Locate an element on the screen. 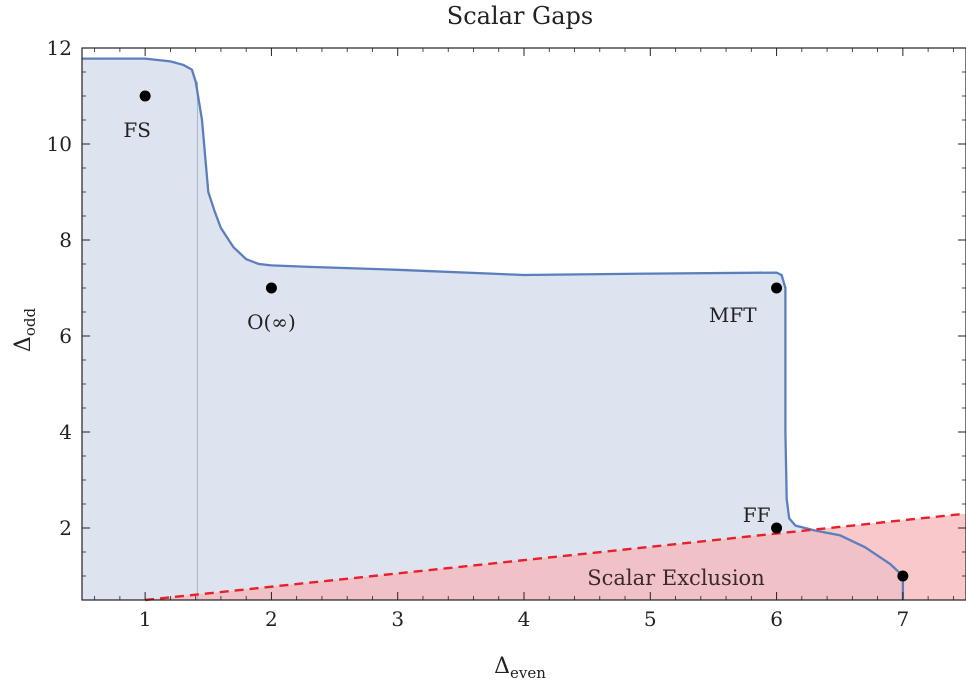  x-axis-label-main: Δ is located at coordinates (502, 666).